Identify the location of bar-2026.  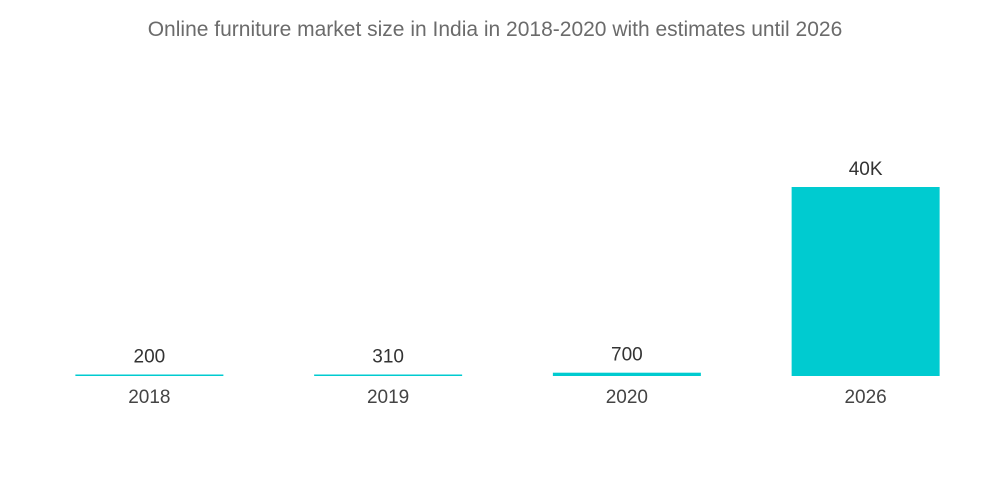
(865, 281).